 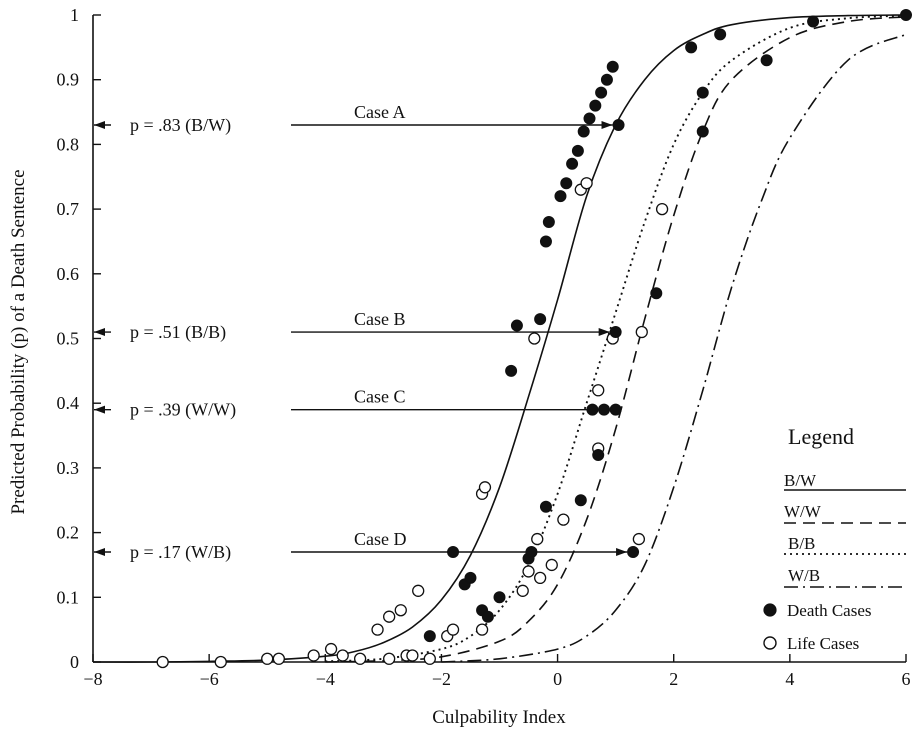 What do you see at coordinates (180, 125) in the screenshot?
I see `annotation-p-label: p = .83 (B/W)` at bounding box center [180, 125].